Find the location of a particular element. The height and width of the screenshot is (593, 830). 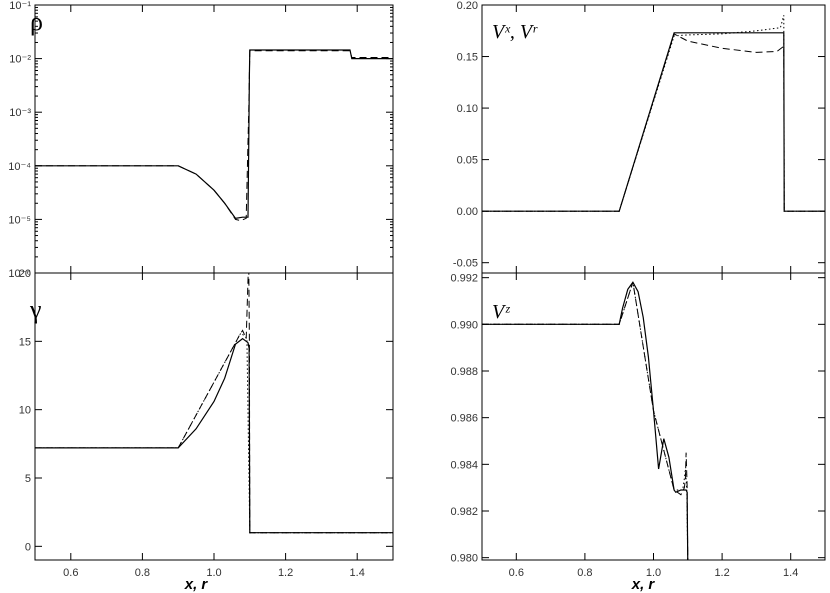

vxvr-ytick-label: 0.20 is located at coordinates (467, 6).